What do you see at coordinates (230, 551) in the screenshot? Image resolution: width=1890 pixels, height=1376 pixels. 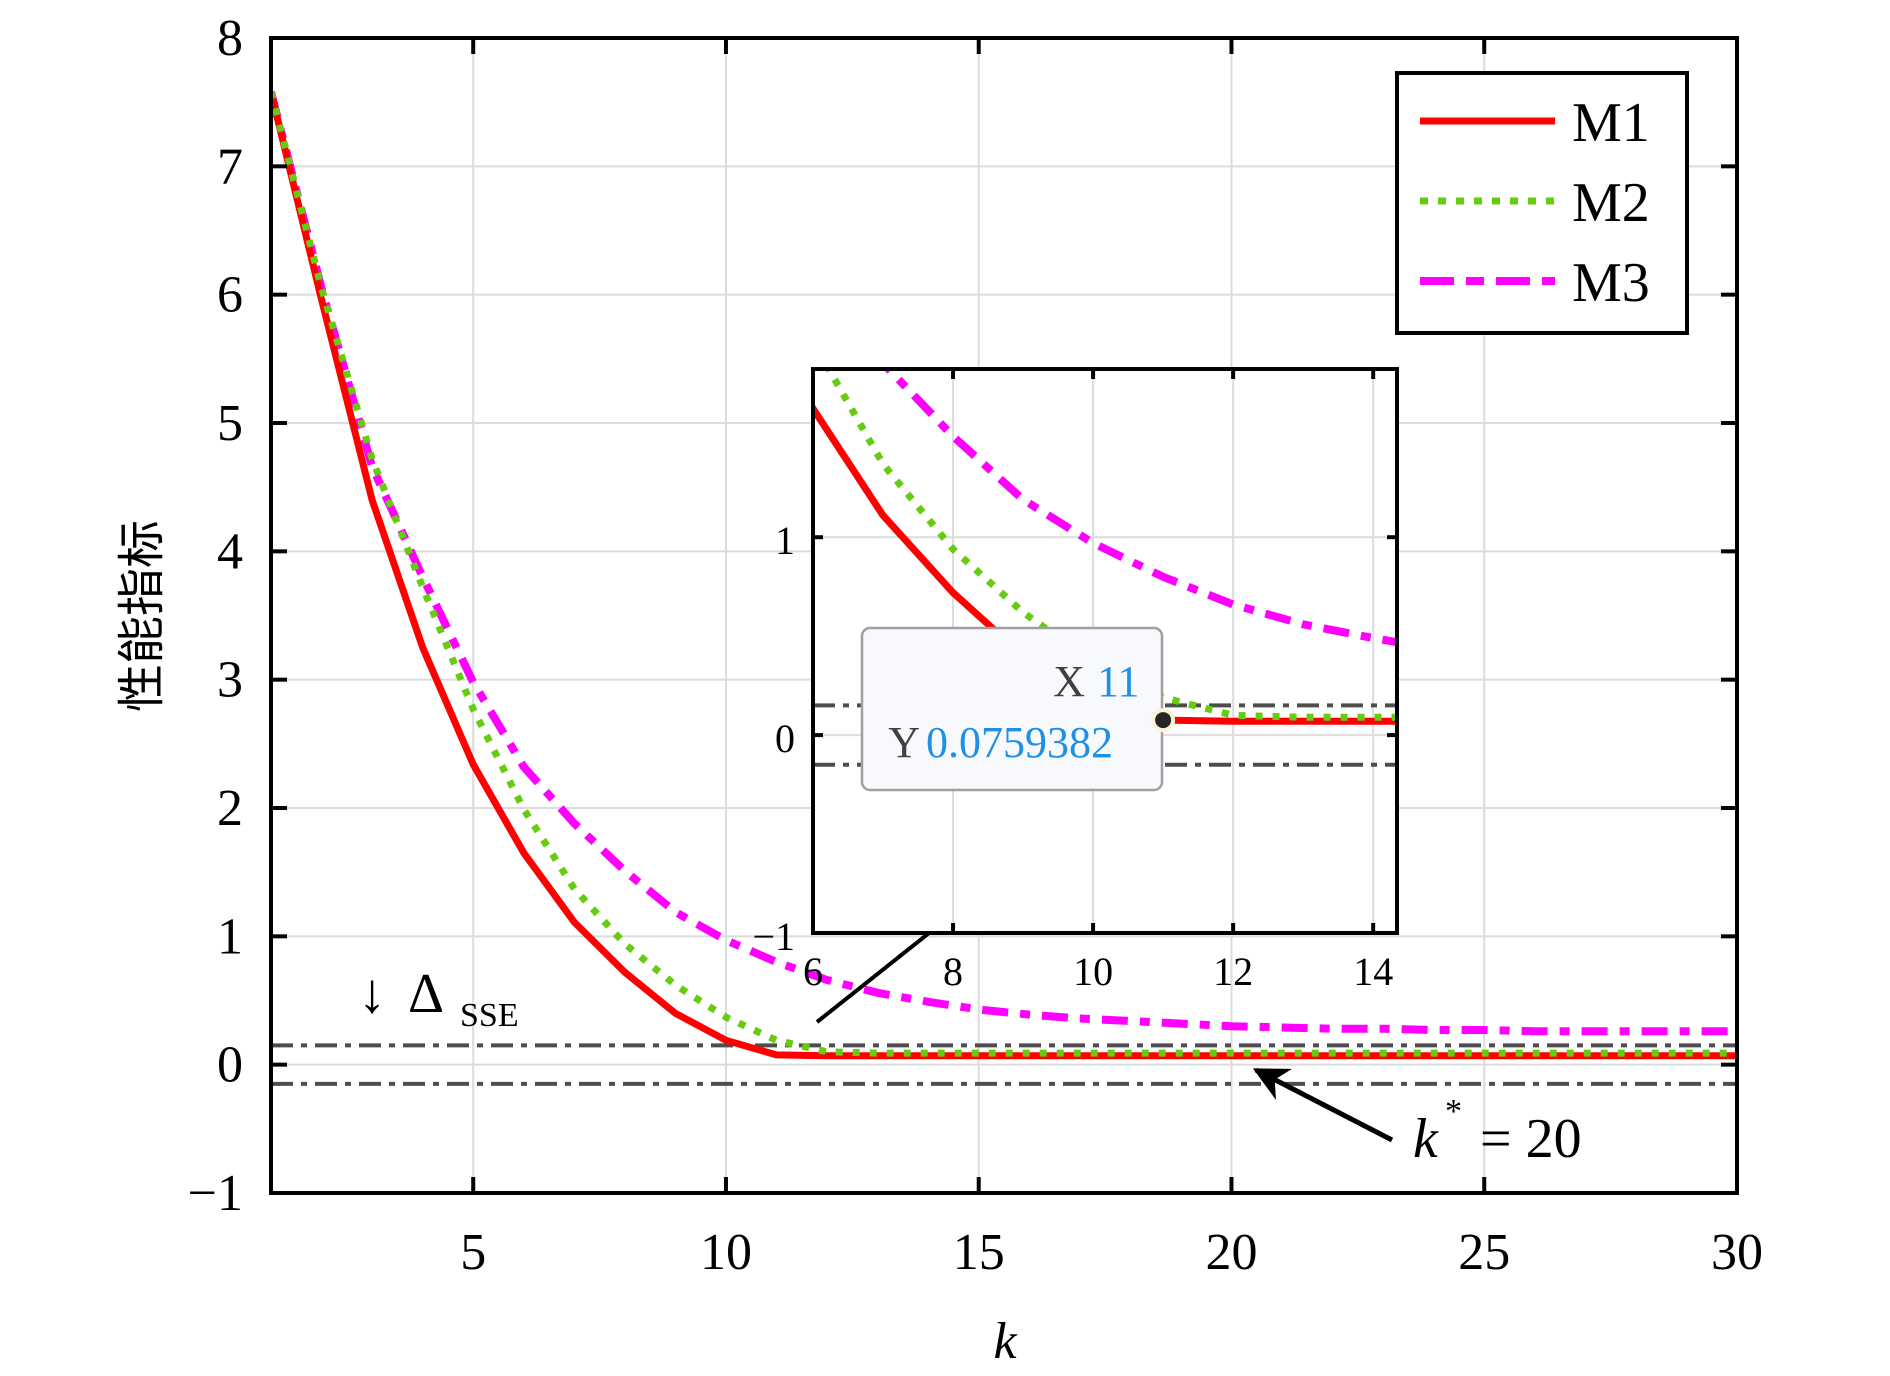 I see `y-tick-label: 4` at bounding box center [230, 551].